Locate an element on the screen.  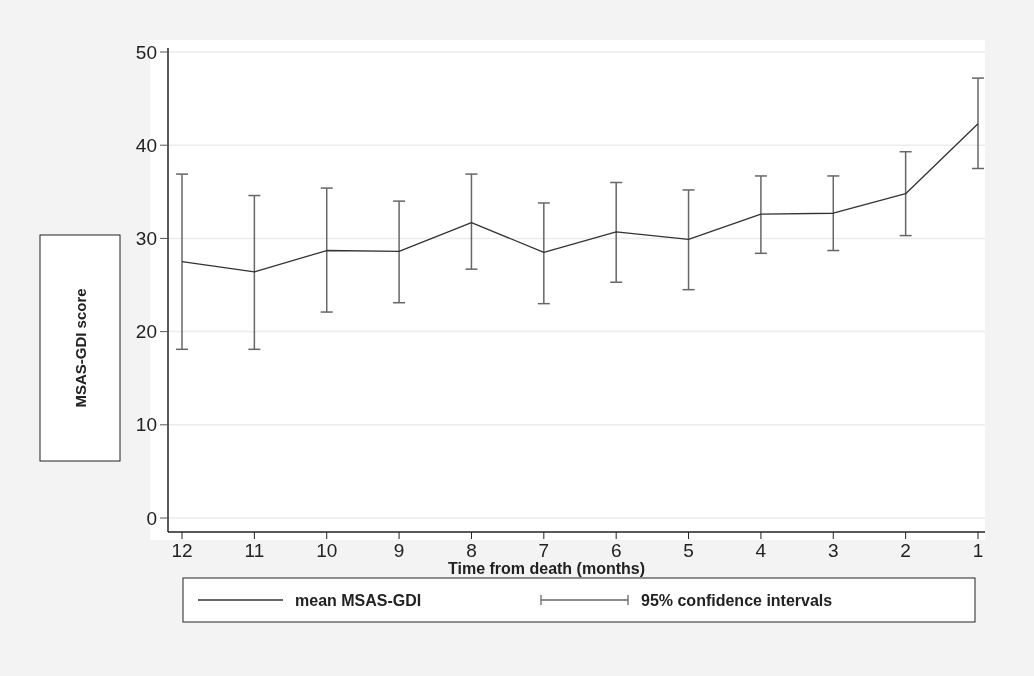
x-tick-label: 11 is located at coordinates (254, 550).